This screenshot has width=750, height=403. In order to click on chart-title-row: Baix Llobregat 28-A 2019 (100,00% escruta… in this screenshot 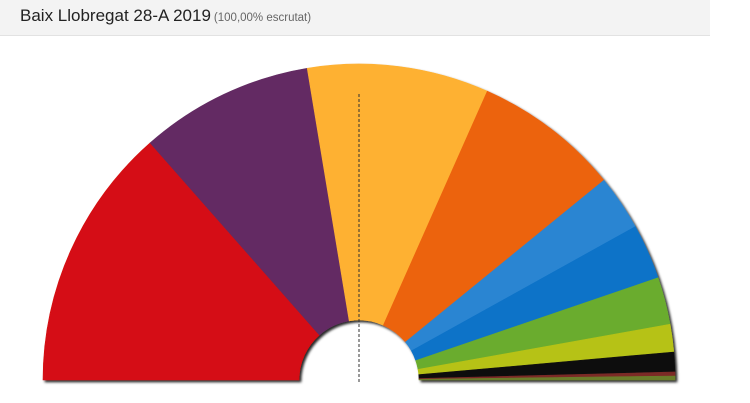, I will do `click(165, 16)`.